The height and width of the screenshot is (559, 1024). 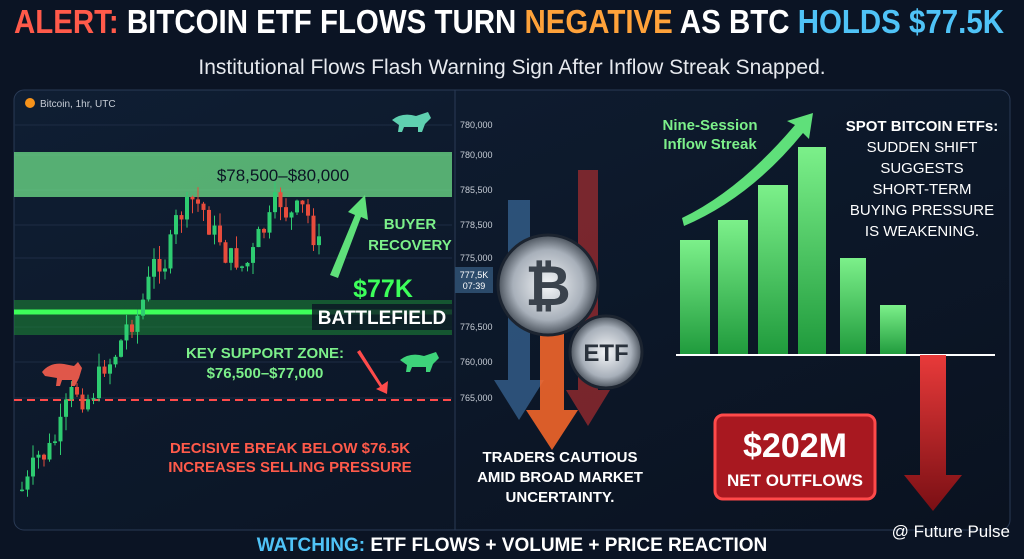 I want to click on battlefield-price: $77K, so click(x=383, y=289).